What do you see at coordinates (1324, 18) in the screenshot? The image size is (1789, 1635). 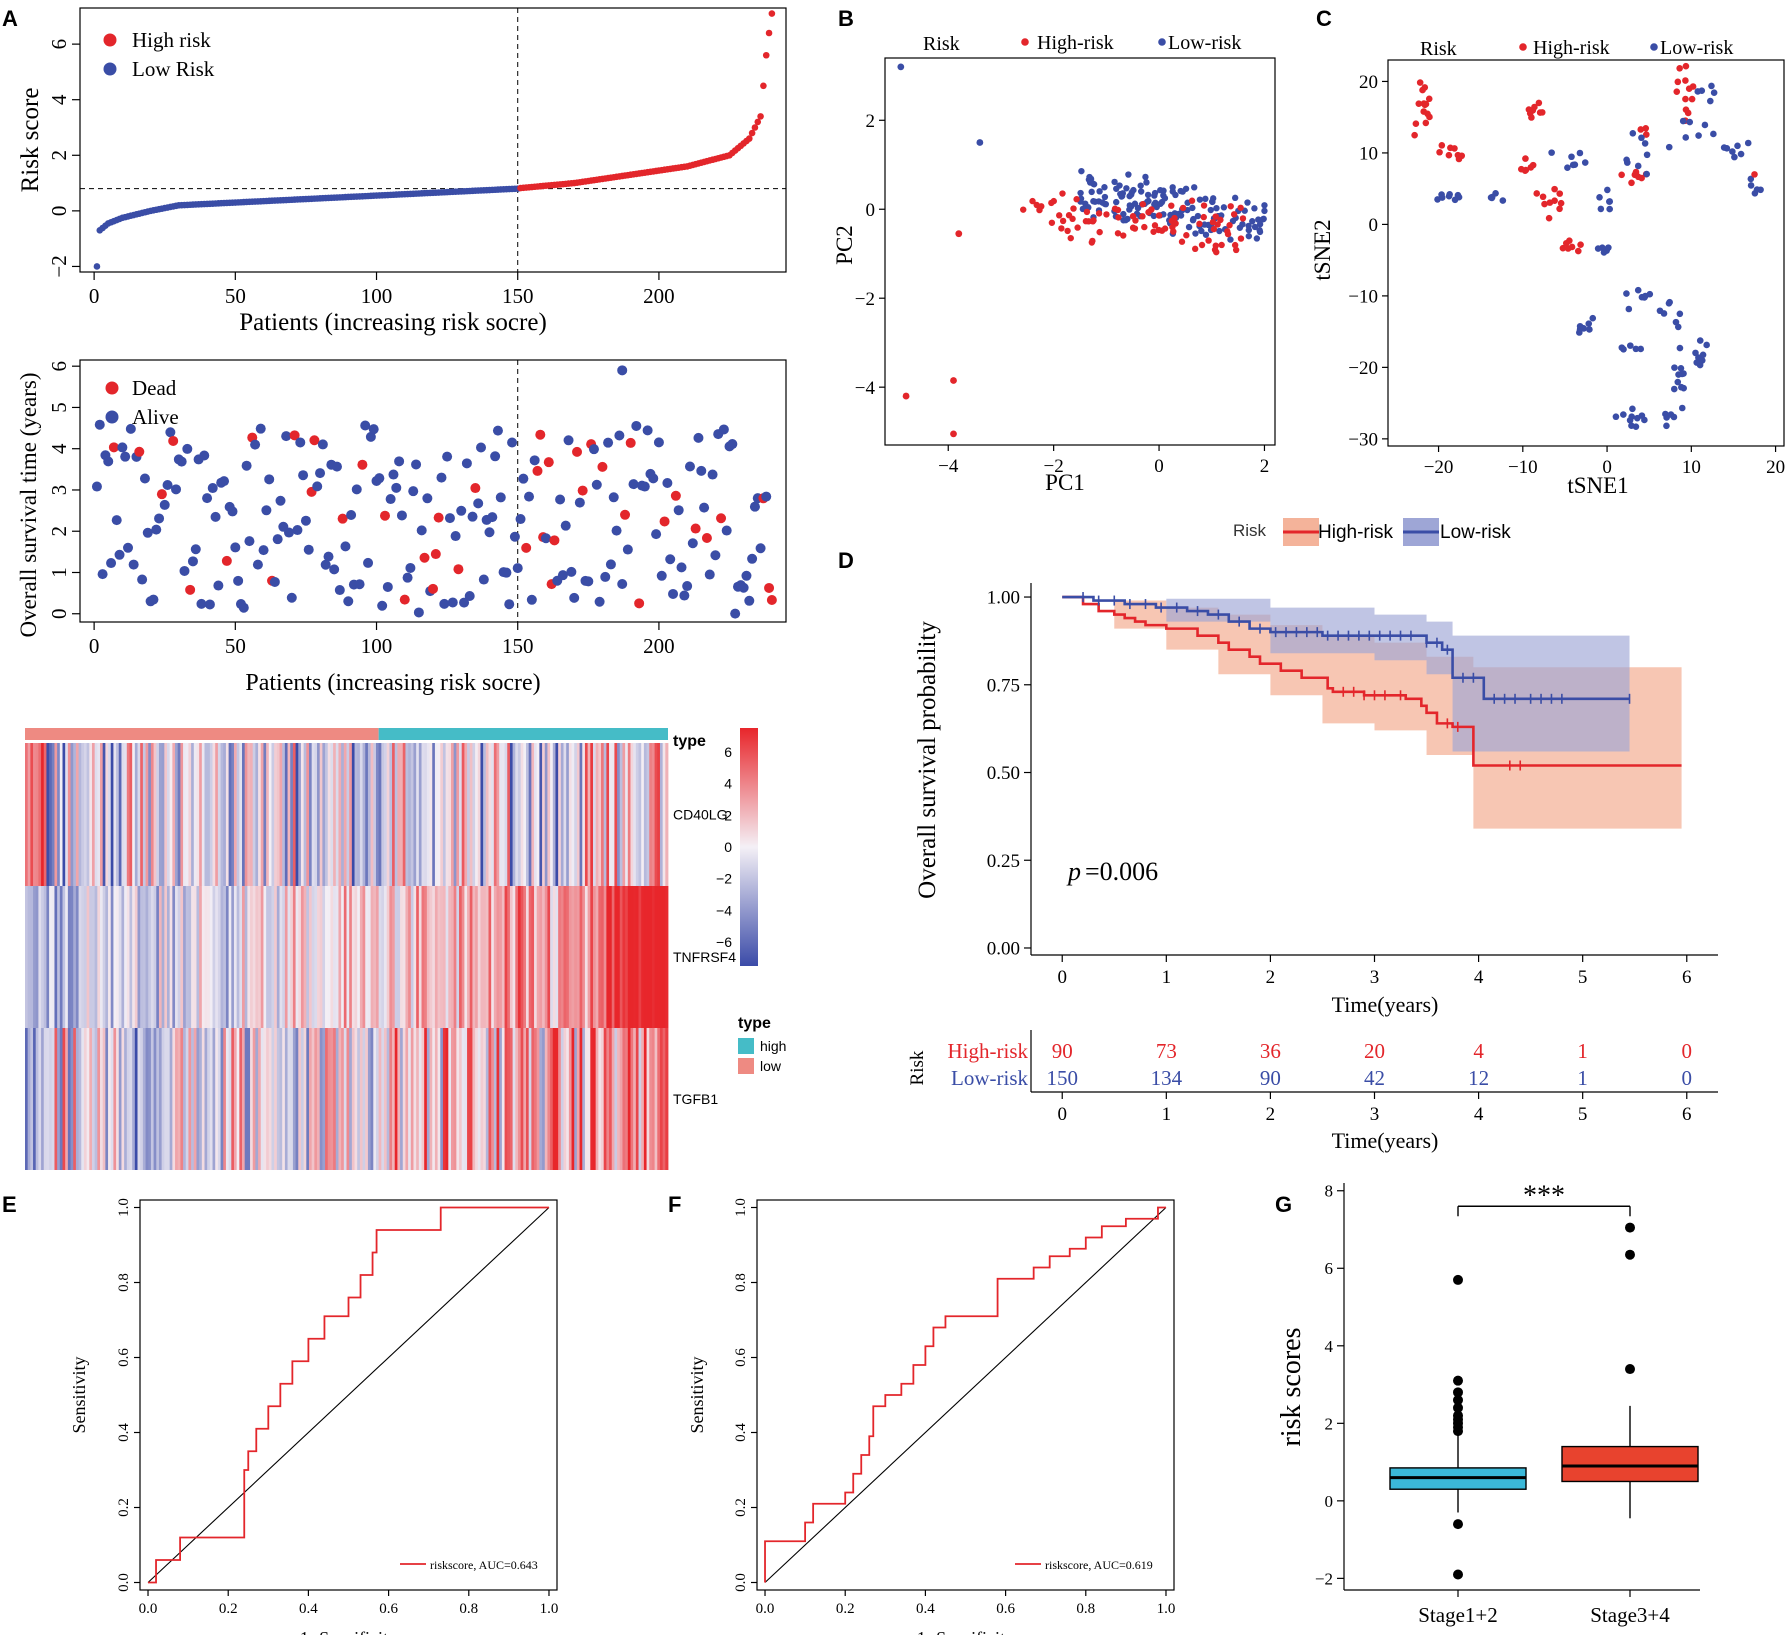 I see `panel-label-c: C` at bounding box center [1324, 18].